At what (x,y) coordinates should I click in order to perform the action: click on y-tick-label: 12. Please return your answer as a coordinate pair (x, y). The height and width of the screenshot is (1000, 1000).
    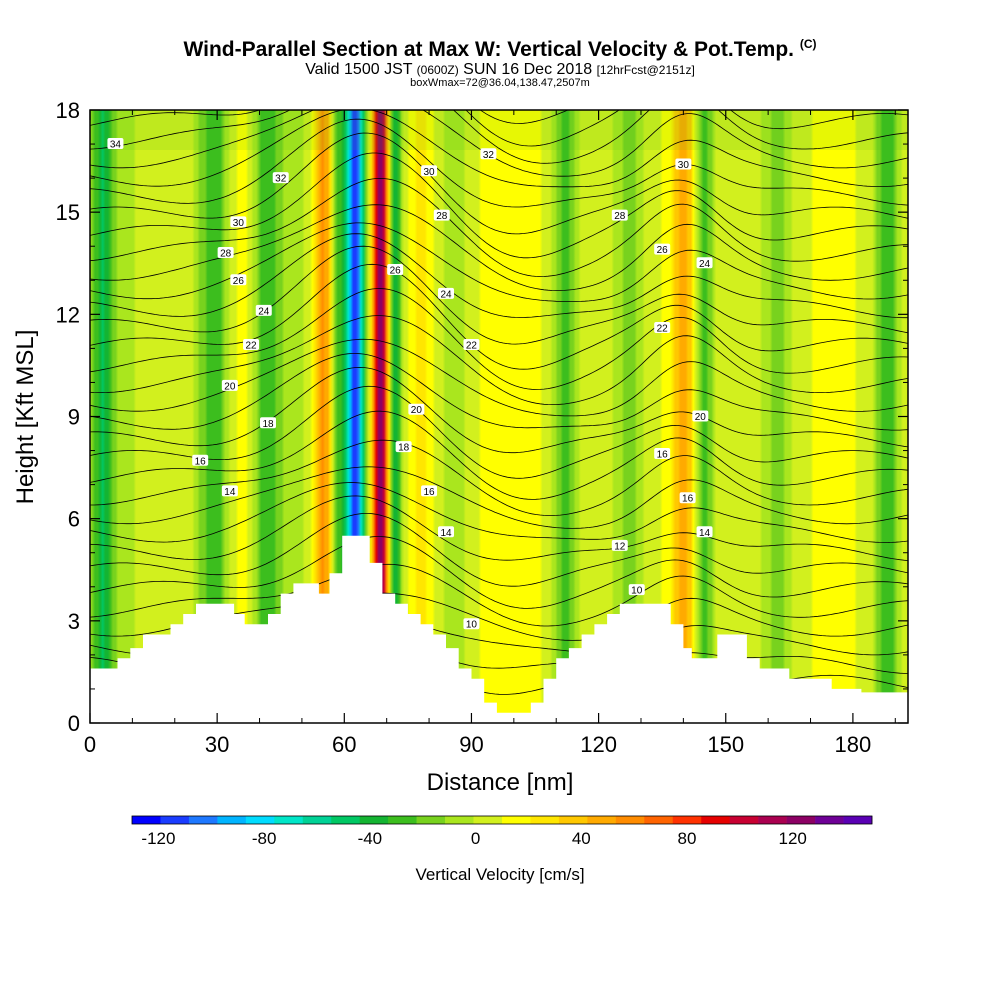
    Looking at the image, I should click on (68, 314).